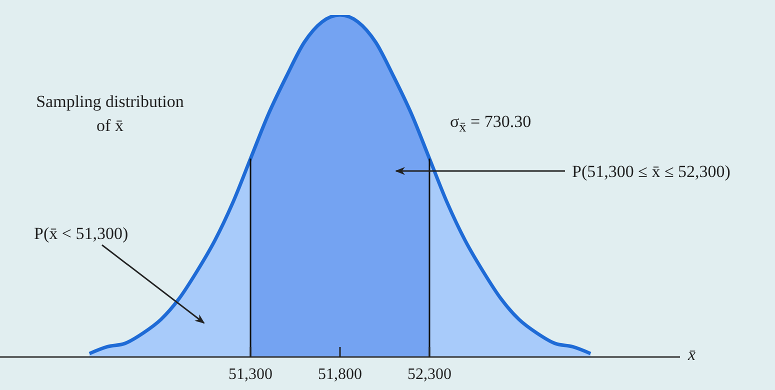  I want to click on annotation: P(x̄ < 51,300), so click(82, 234).